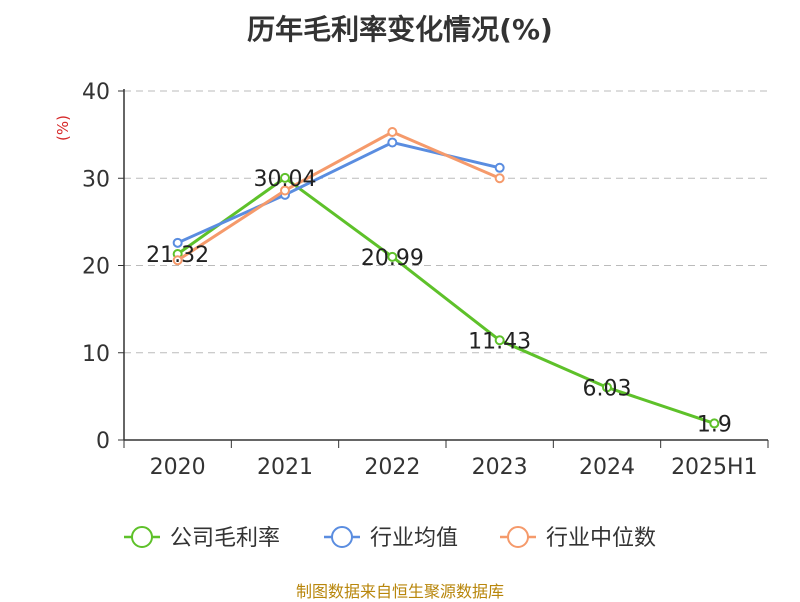 The width and height of the screenshot is (800, 602). What do you see at coordinates (500, 467) in the screenshot?
I see `x-tick-label: 2023` at bounding box center [500, 467].